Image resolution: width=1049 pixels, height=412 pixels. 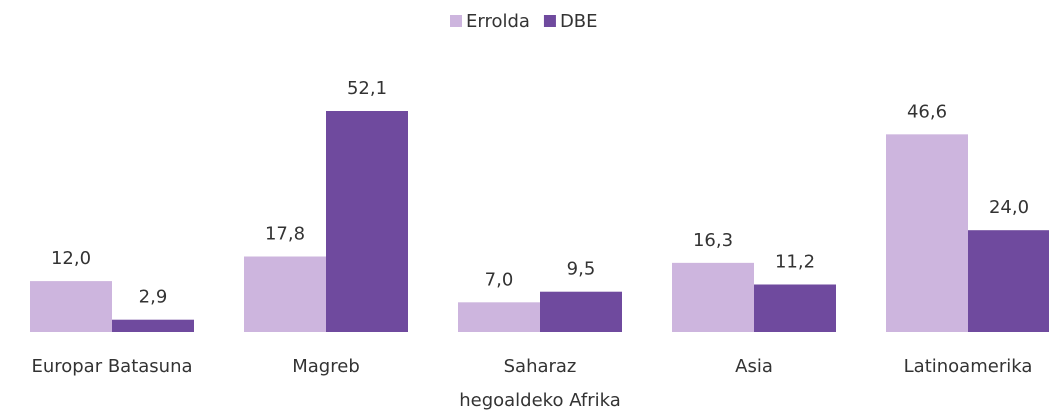 What do you see at coordinates (367, 88) in the screenshot?
I see `value-label: 52,1` at bounding box center [367, 88].